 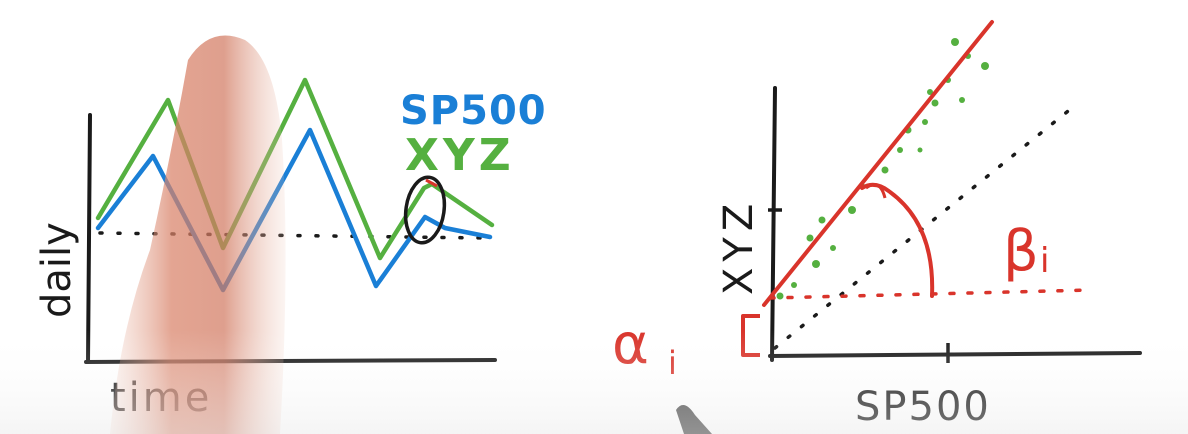 I want to click on right-y-axis-label: XYZ, so click(x=739, y=246).